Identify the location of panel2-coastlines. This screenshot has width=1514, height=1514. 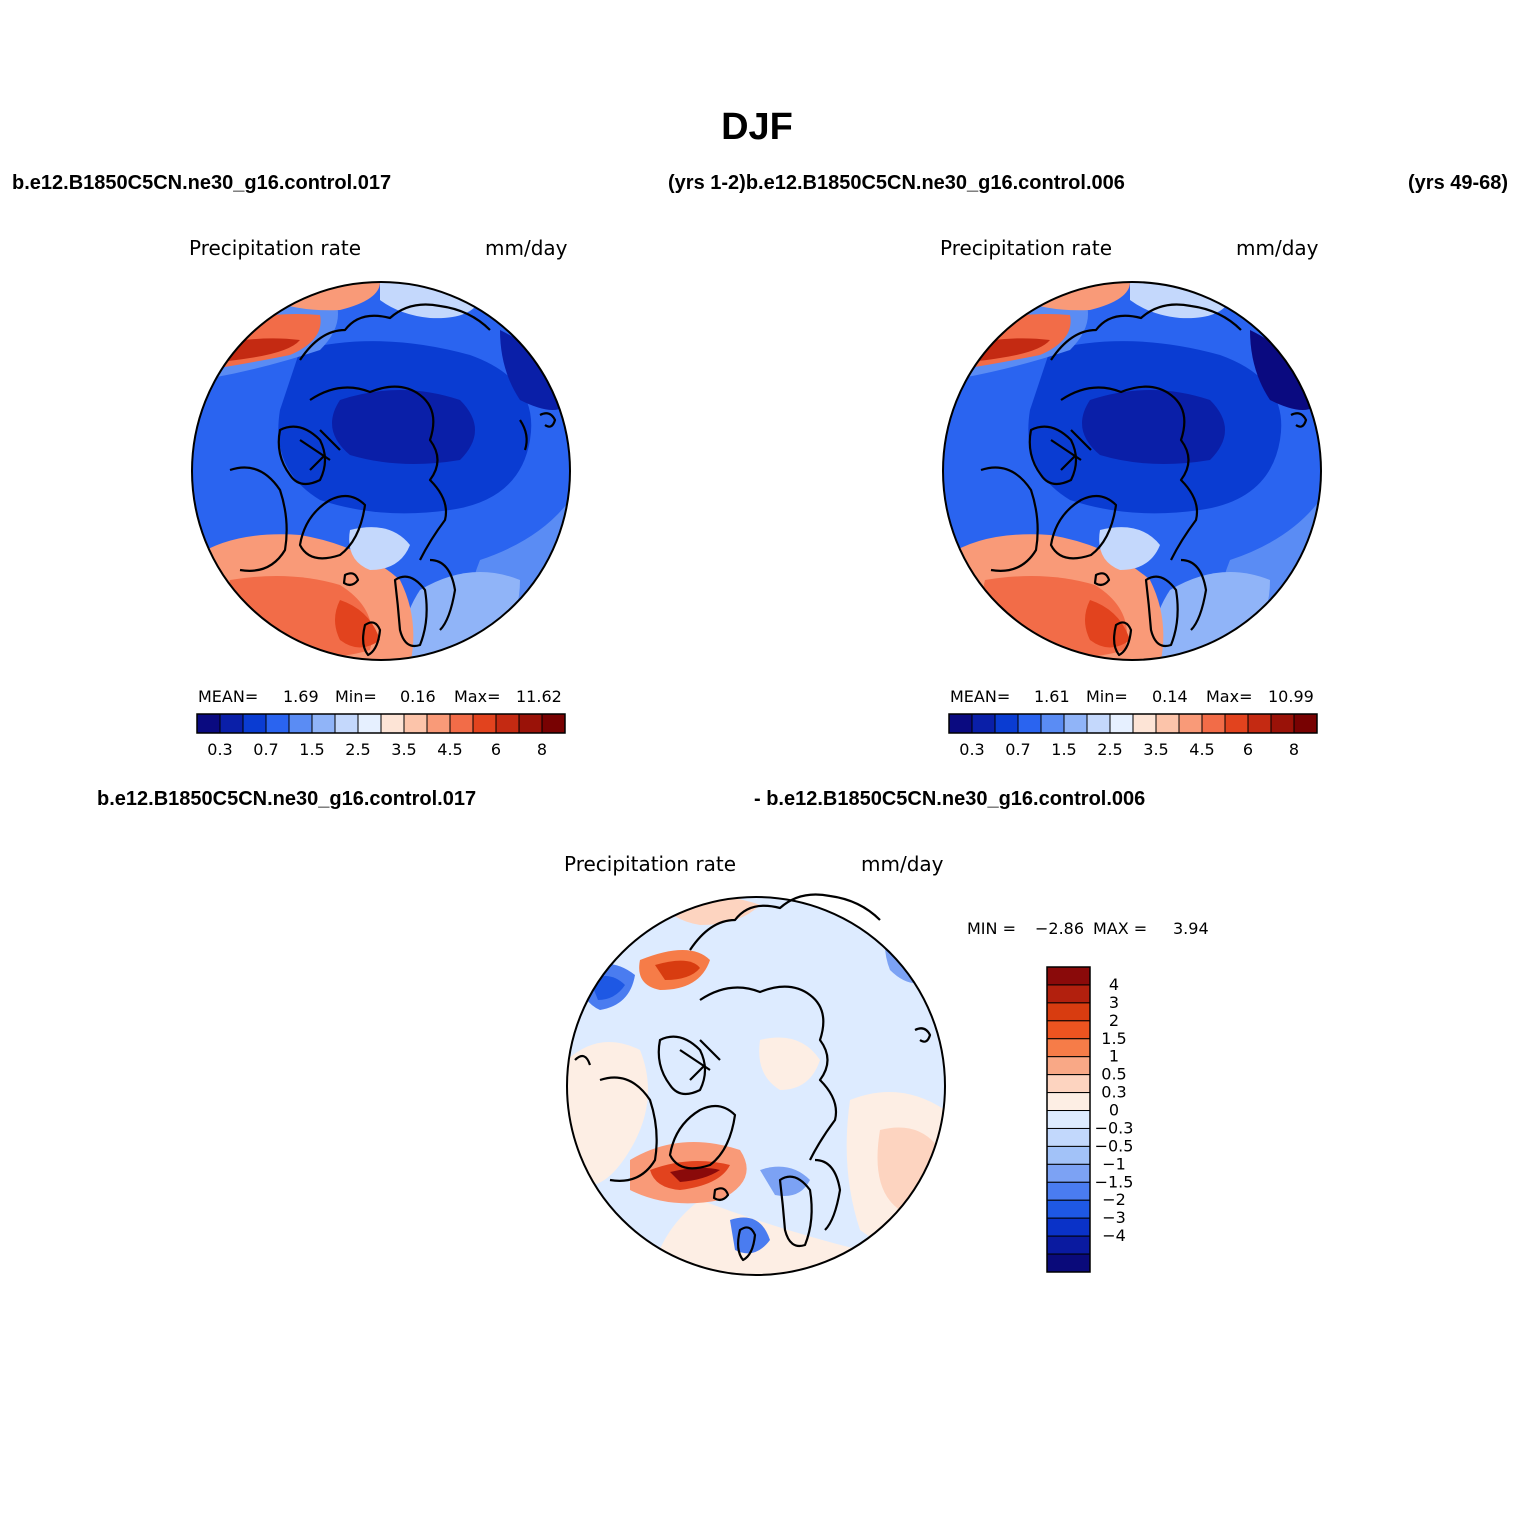
(1144, 480).